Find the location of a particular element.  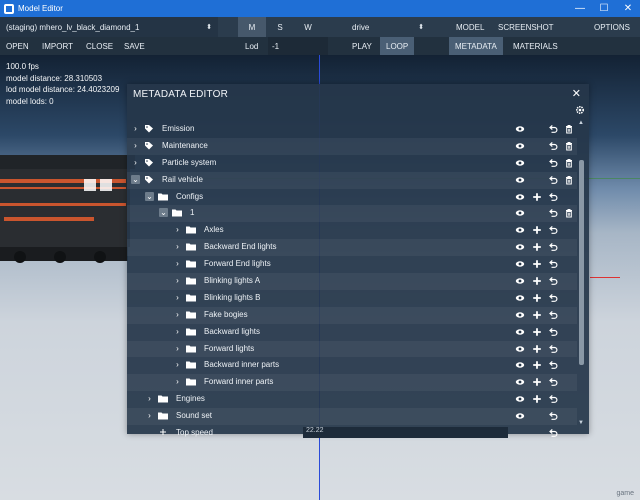

scroll-up-icon: ▲ is located at coordinates (581, 123).